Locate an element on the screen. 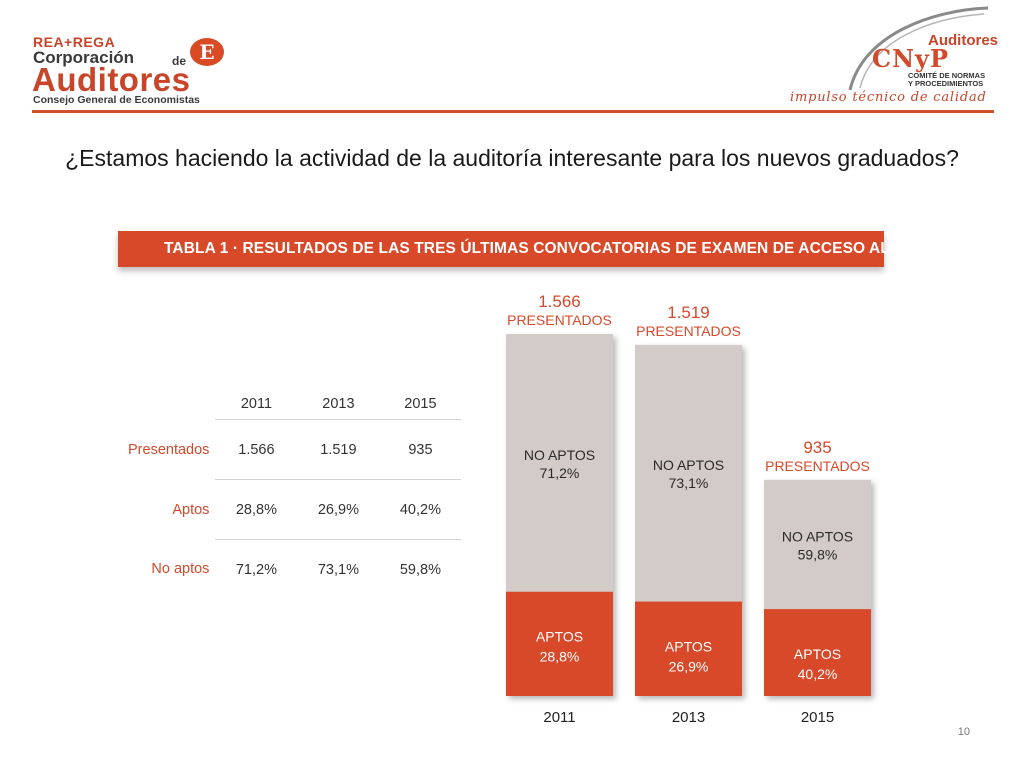  table-cell: 26,9% is located at coordinates (338, 509).